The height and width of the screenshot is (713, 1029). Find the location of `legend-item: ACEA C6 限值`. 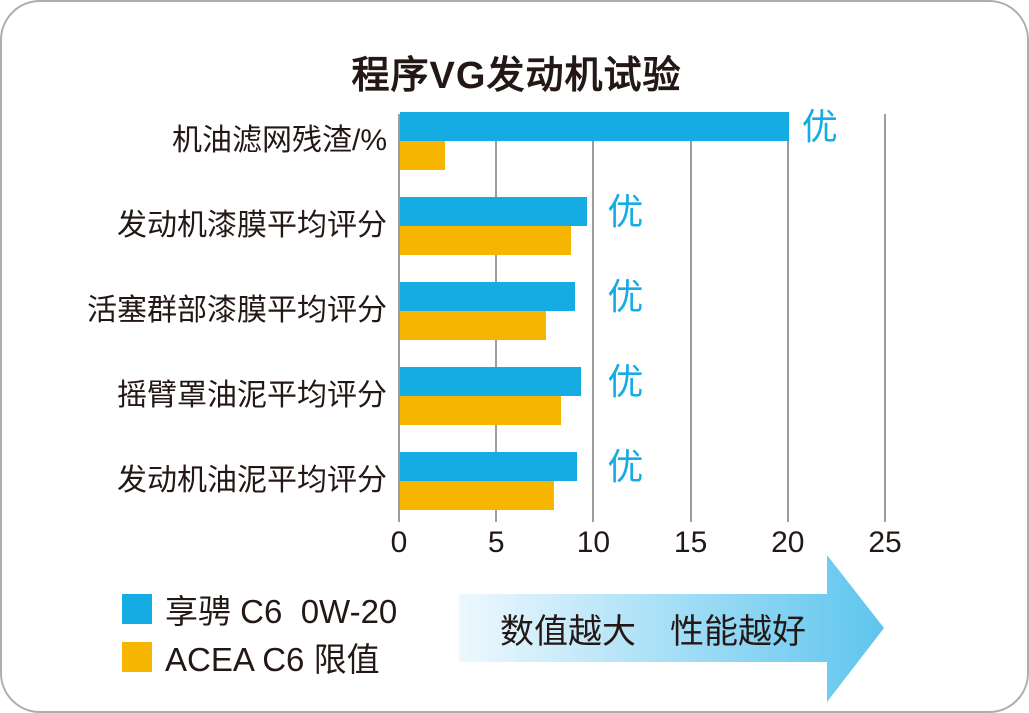

legend-item: ACEA C6 限值 is located at coordinates (259, 659).